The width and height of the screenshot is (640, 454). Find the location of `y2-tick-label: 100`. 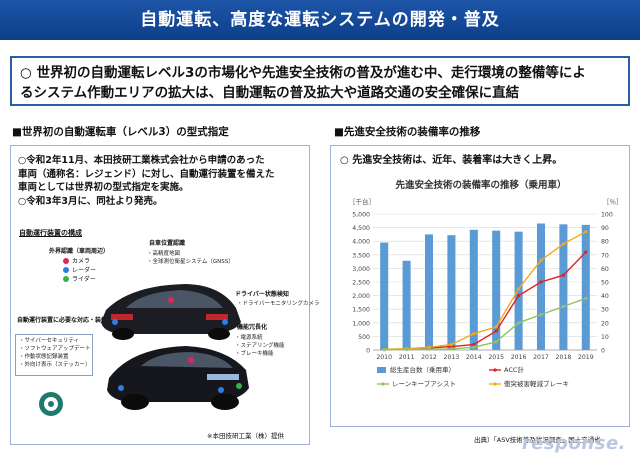

y2-tick-label: 100 is located at coordinates (607, 215).